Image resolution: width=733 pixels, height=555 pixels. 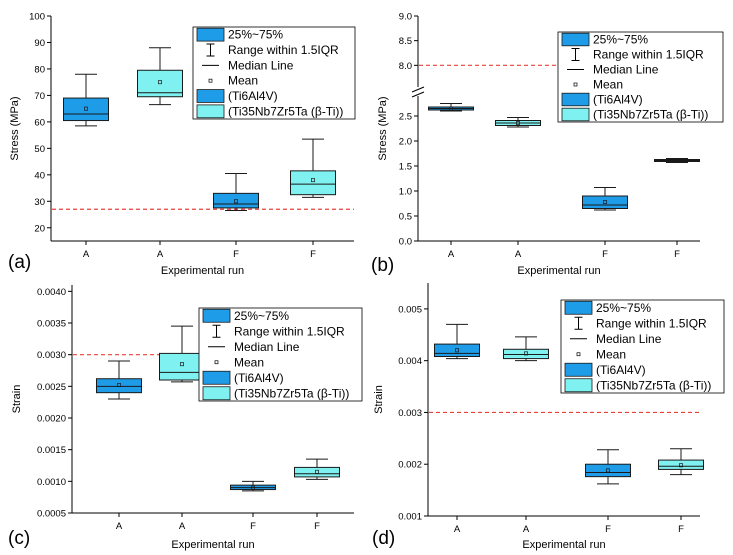 What do you see at coordinates (39, 175) in the screenshot?
I see `y-tick-label: 40` at bounding box center [39, 175].